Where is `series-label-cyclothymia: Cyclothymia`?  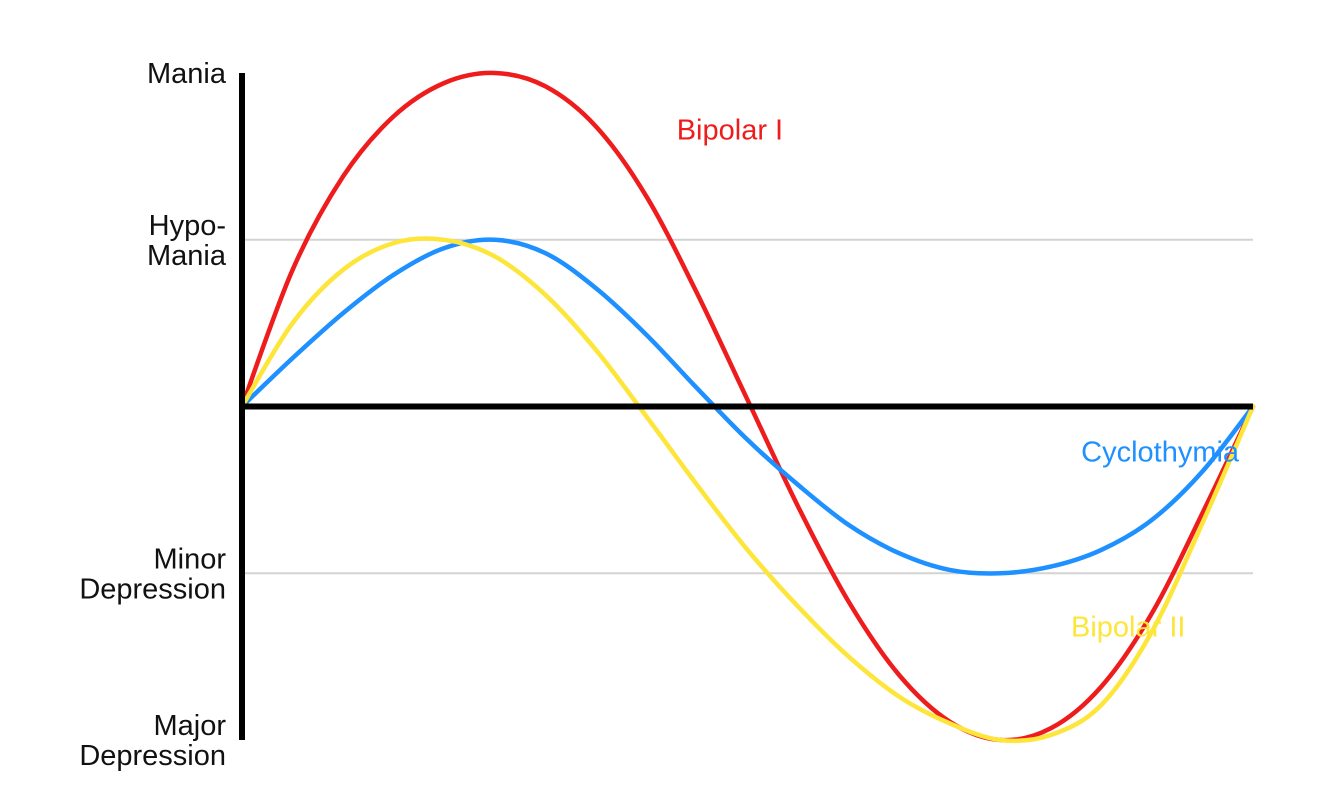 series-label-cyclothymia: Cyclothymia is located at coordinates (1160, 453).